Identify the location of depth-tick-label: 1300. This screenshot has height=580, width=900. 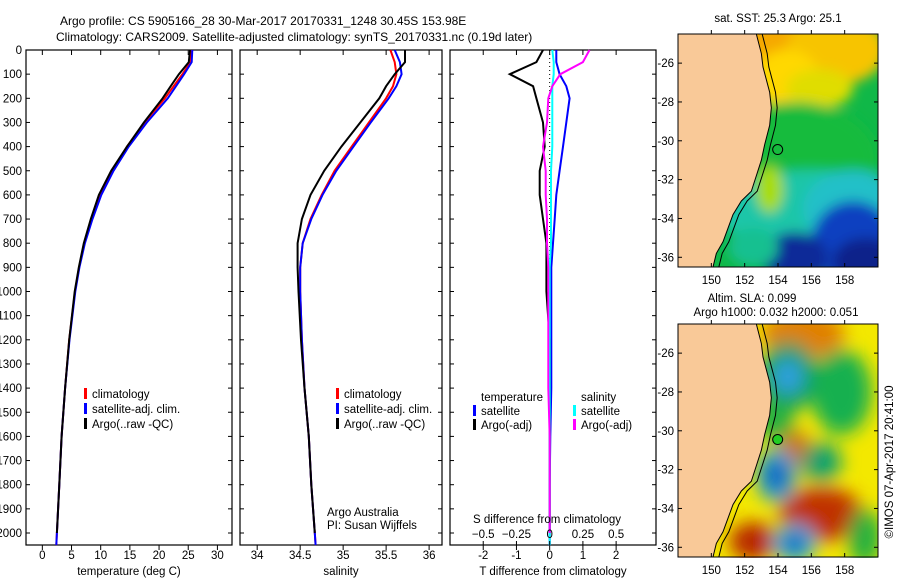
(11, 365).